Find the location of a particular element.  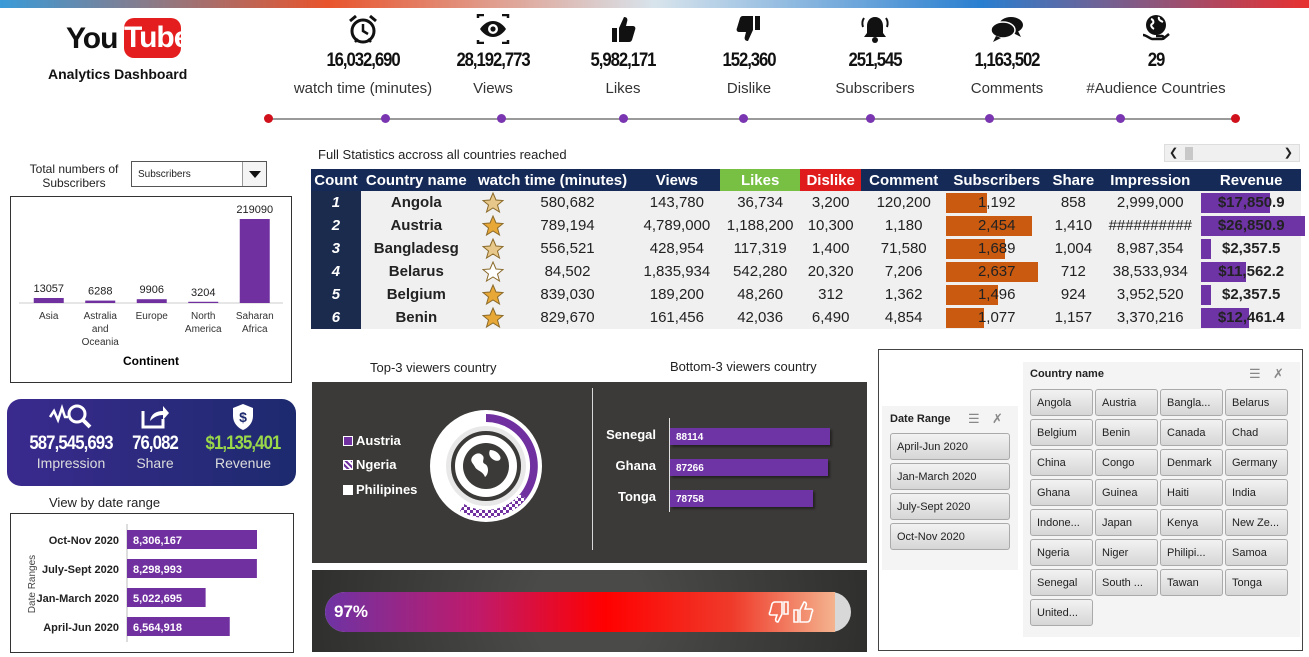

kpi-audience-countries: 29 #Audience Countries is located at coordinates (1156, 54).